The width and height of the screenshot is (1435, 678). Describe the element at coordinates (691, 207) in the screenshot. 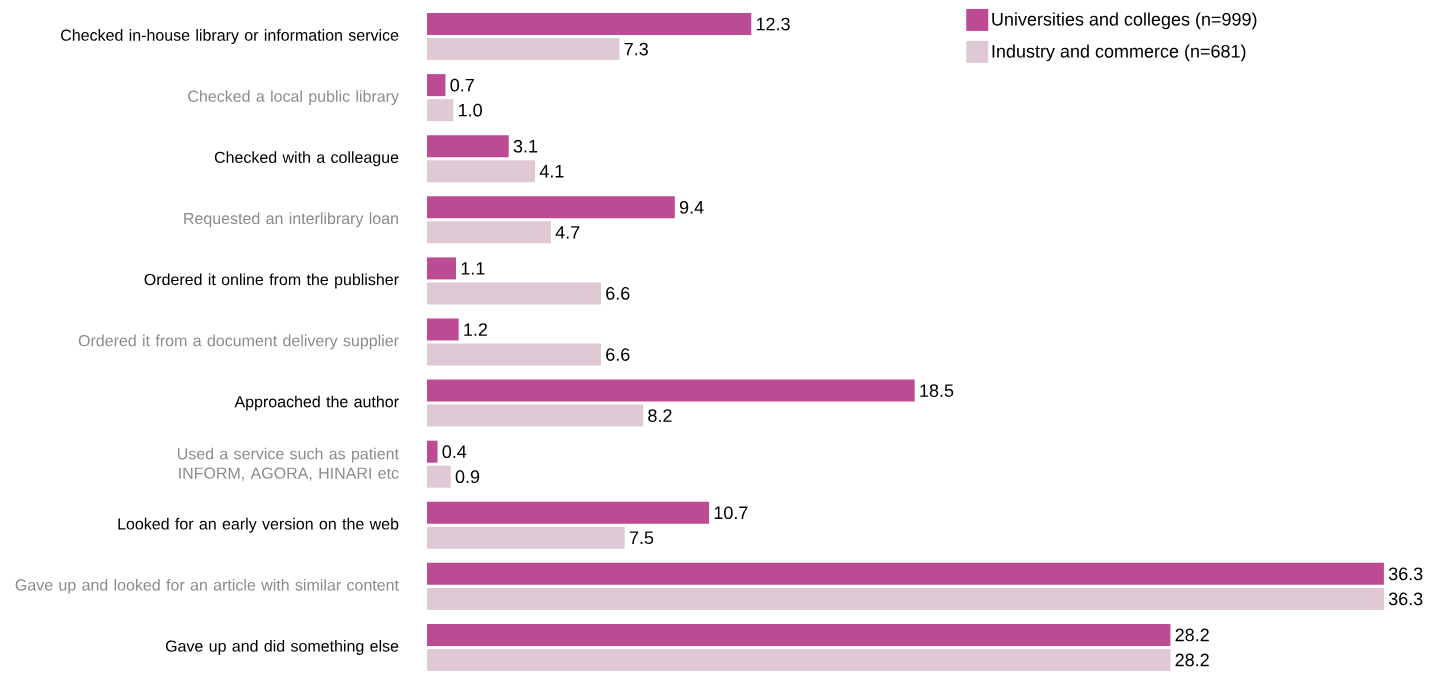

I see `data-label: 9.4` at that location.